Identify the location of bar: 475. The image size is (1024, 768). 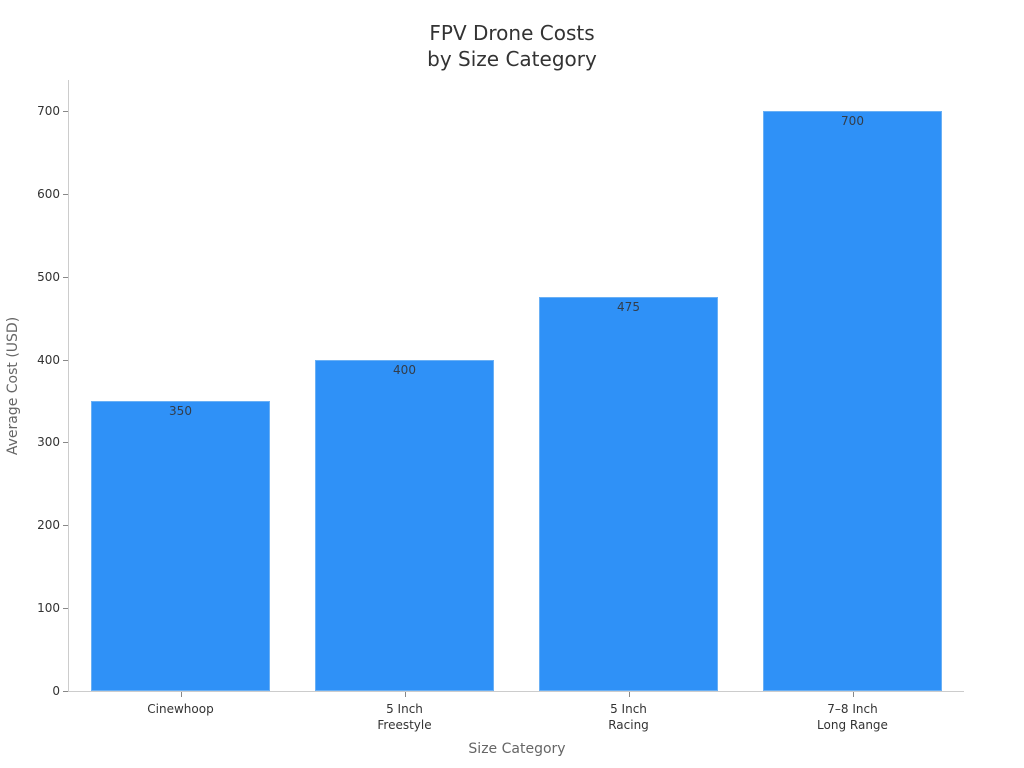
(628, 494).